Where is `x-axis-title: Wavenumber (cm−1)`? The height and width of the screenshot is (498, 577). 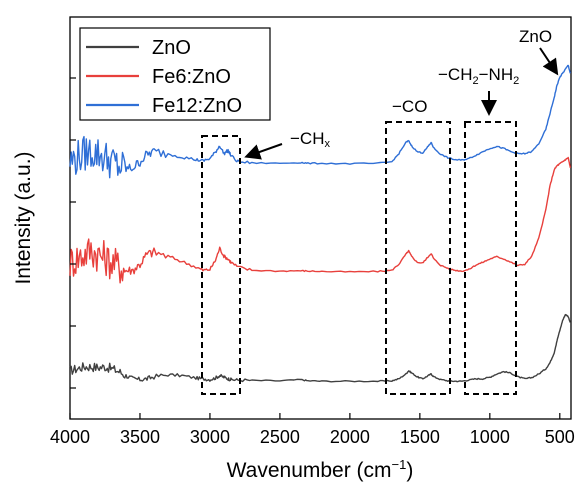
x-axis-title: Wavenumber (cm−1) is located at coordinates (320, 469).